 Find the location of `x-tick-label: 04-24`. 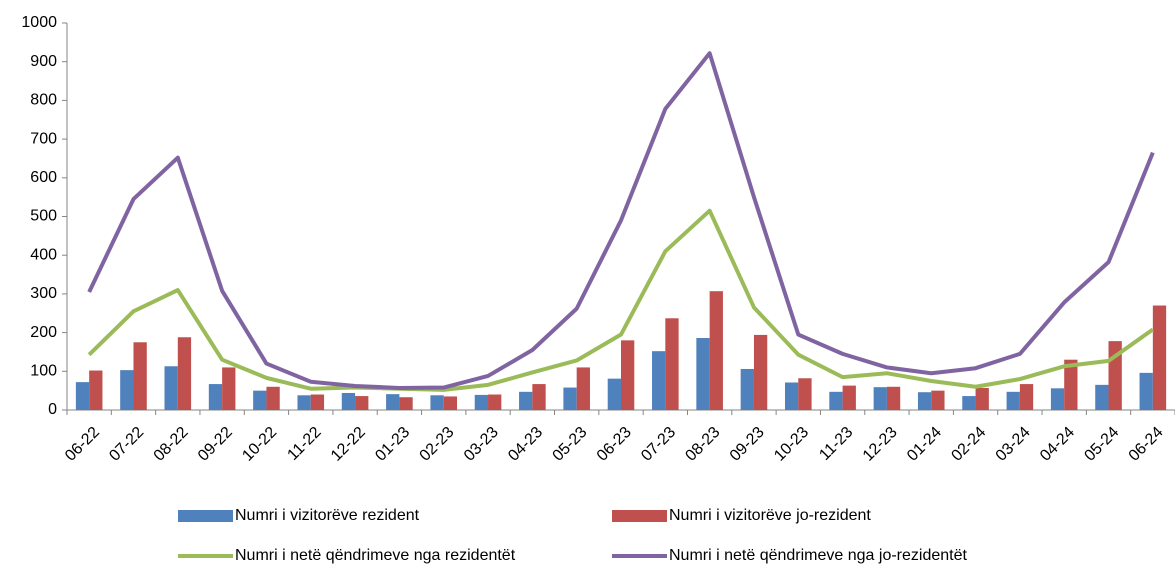

x-tick-label: 04-24 is located at coordinates (1057, 444).